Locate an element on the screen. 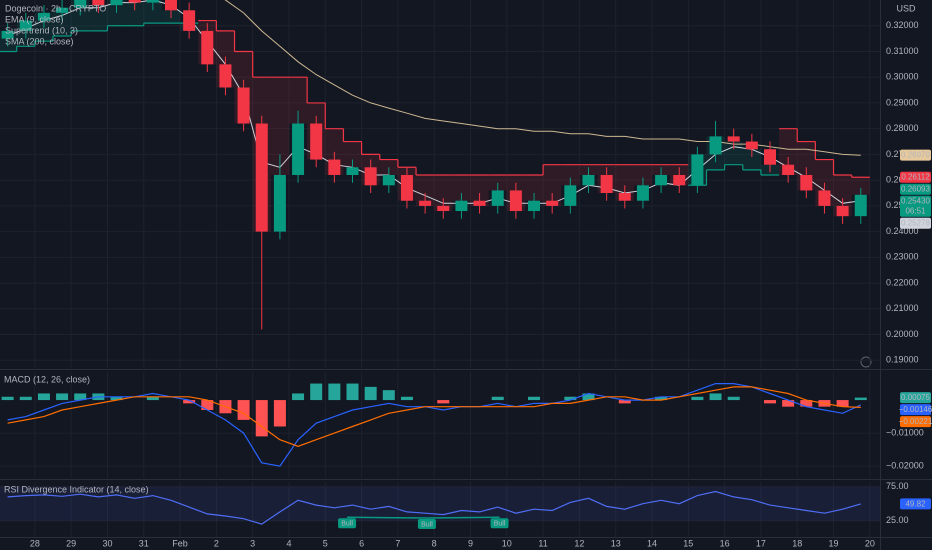 This screenshot has height=550, width=932. x-tick-label: 11 is located at coordinates (542, 543).